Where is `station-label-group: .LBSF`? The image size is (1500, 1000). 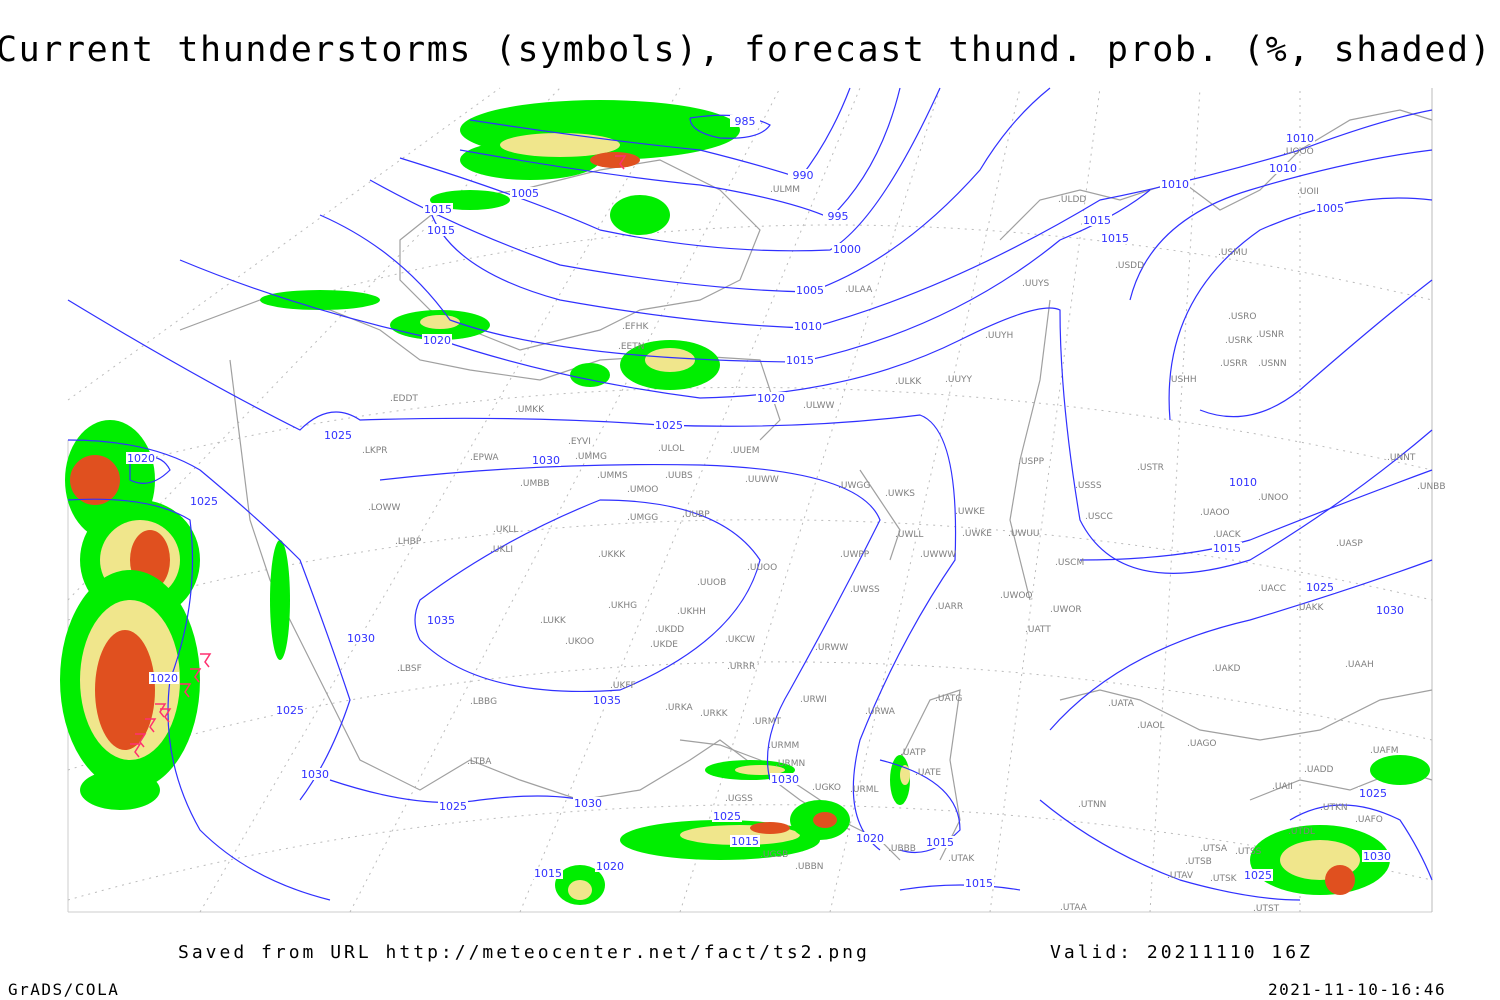
station-label-group: .LBSF is located at coordinates (409, 669).